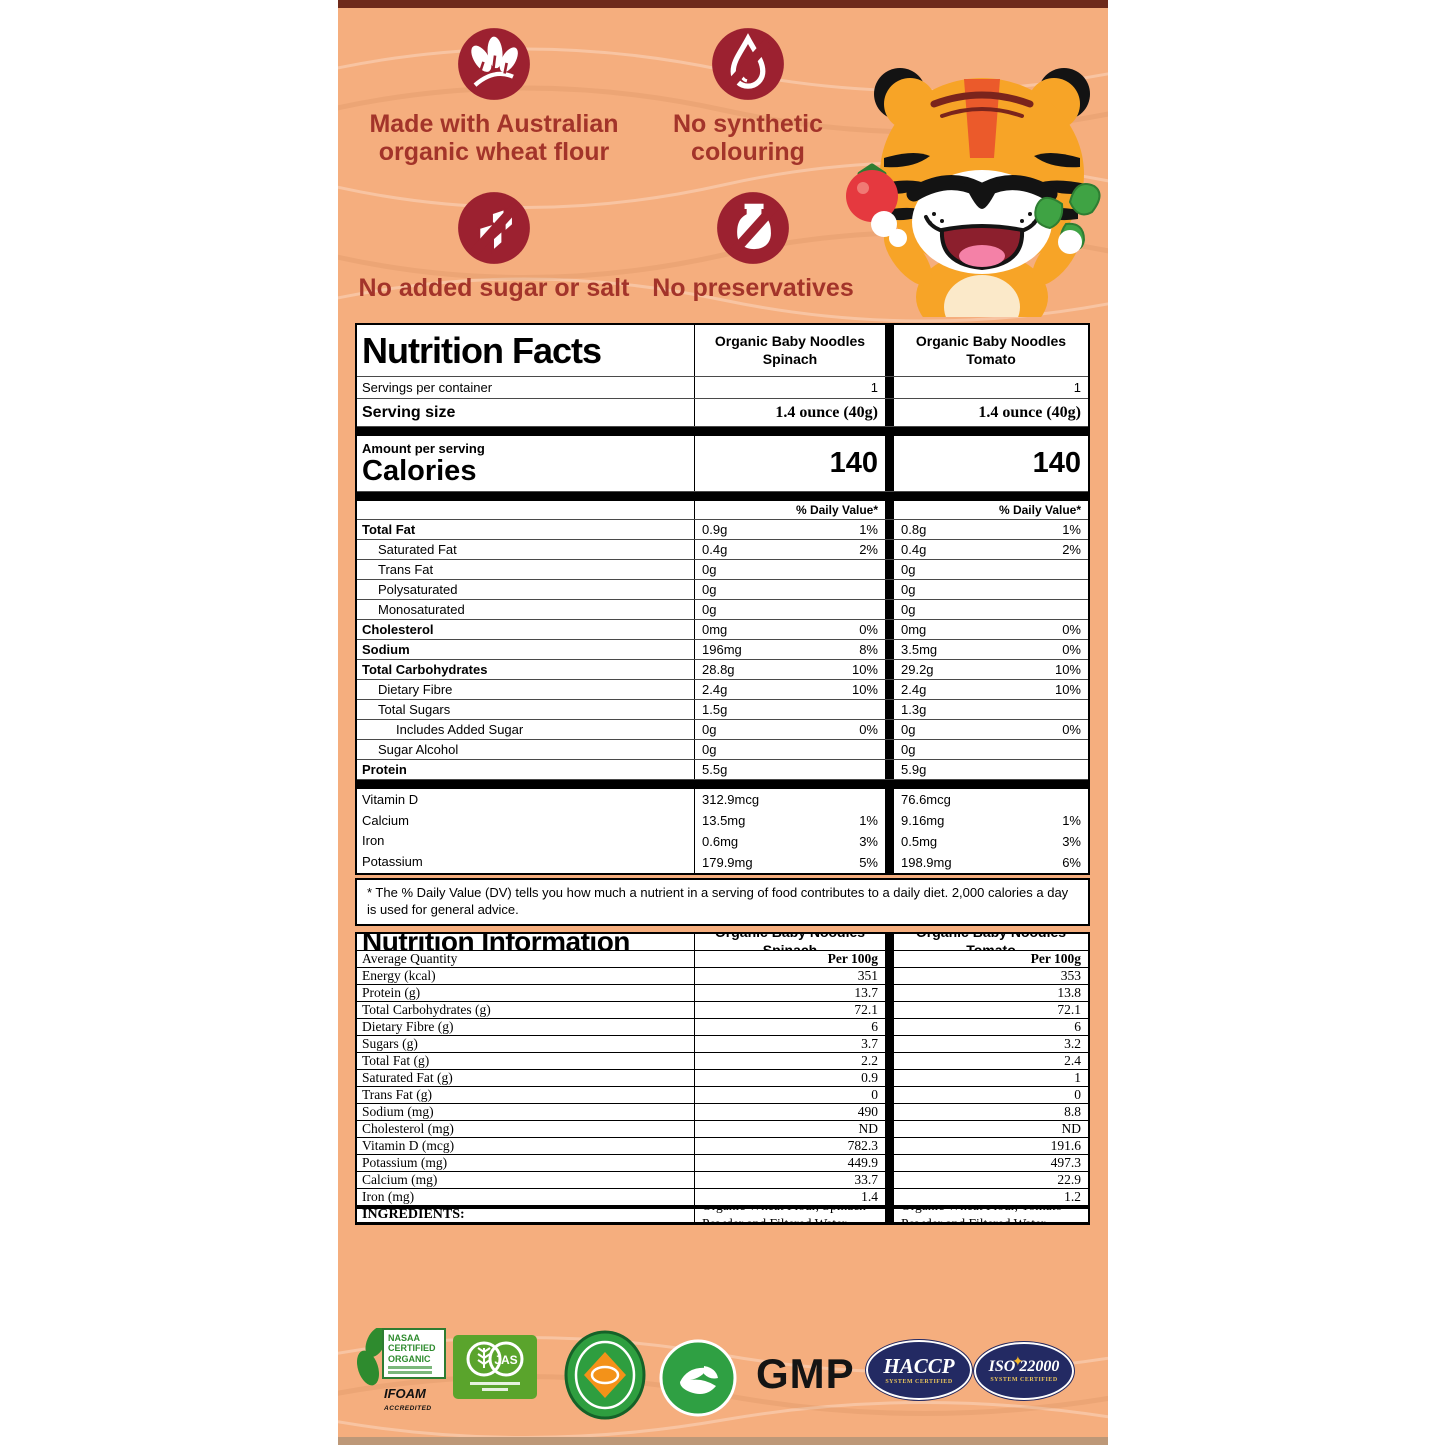 This screenshot has height=1445, width=1445. I want to click on amount-per-serving-label: Amount per serving, so click(423, 448).